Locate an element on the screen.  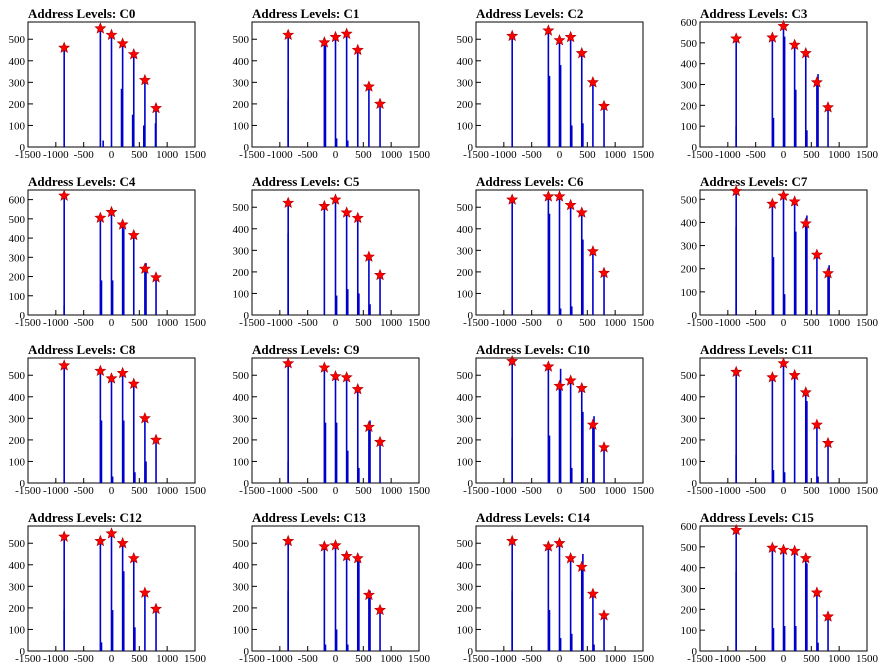
chart-title: Address Levels: C11 is located at coordinates (756, 349).